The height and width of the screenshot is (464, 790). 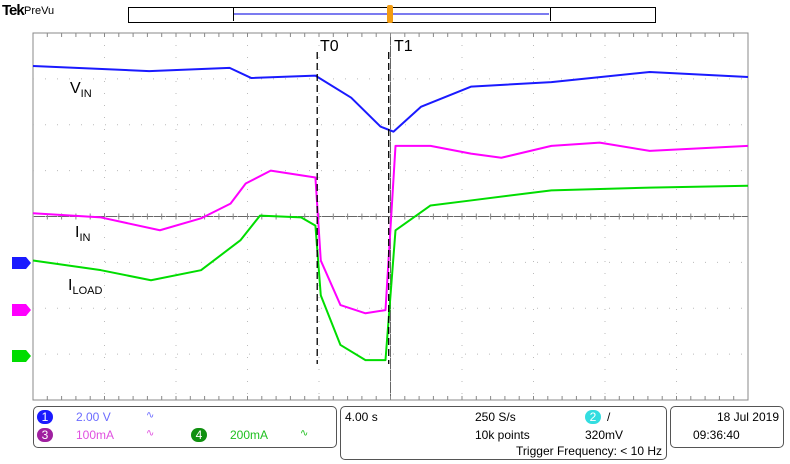 What do you see at coordinates (45, 435) in the screenshot?
I see `ch3-badge: 3` at bounding box center [45, 435].